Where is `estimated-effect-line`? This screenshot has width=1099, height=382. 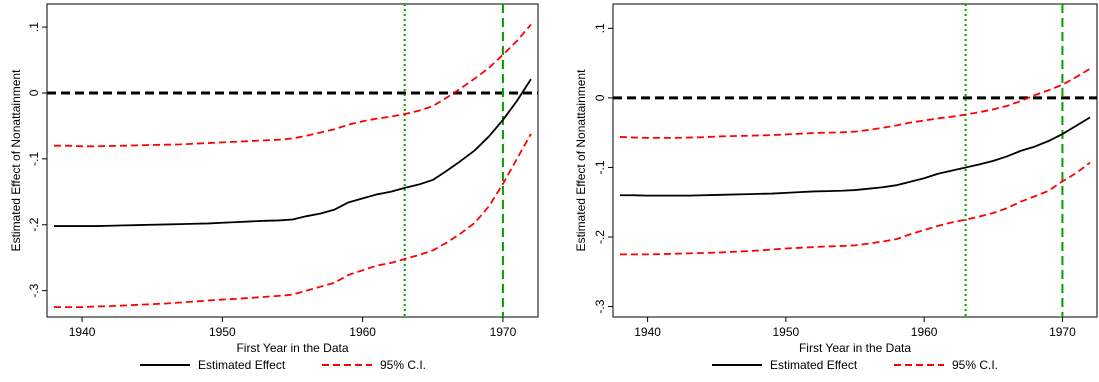
estimated-effect-line is located at coordinates (855, 156).